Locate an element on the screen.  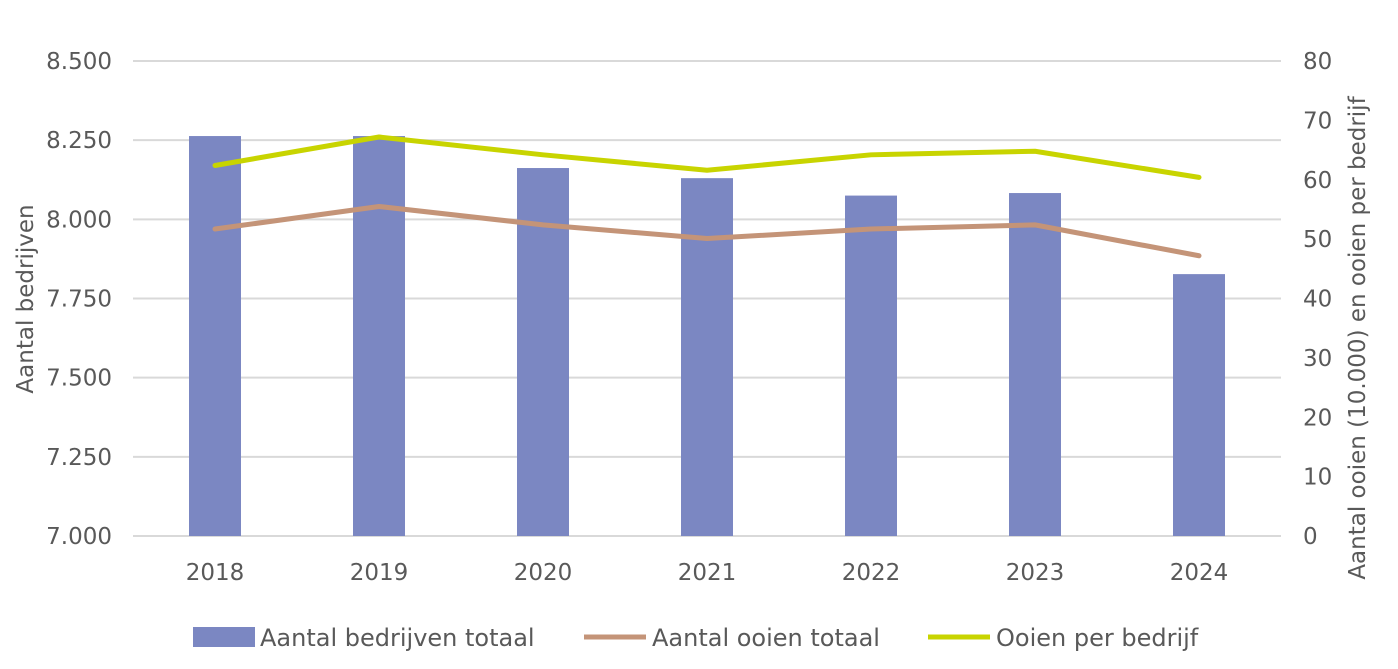
x-tick-label: 2019 is located at coordinates (379, 573).